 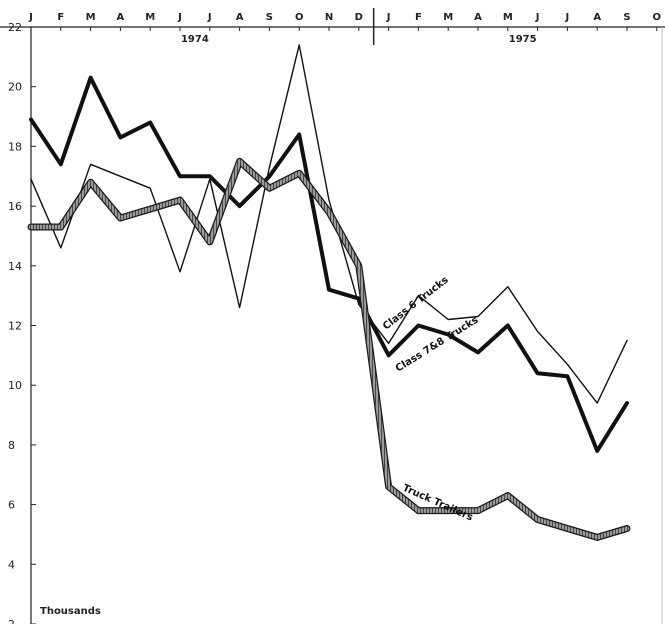 What do you see at coordinates (15, 146) in the screenshot?
I see `y-tick-label: 18` at bounding box center [15, 146].